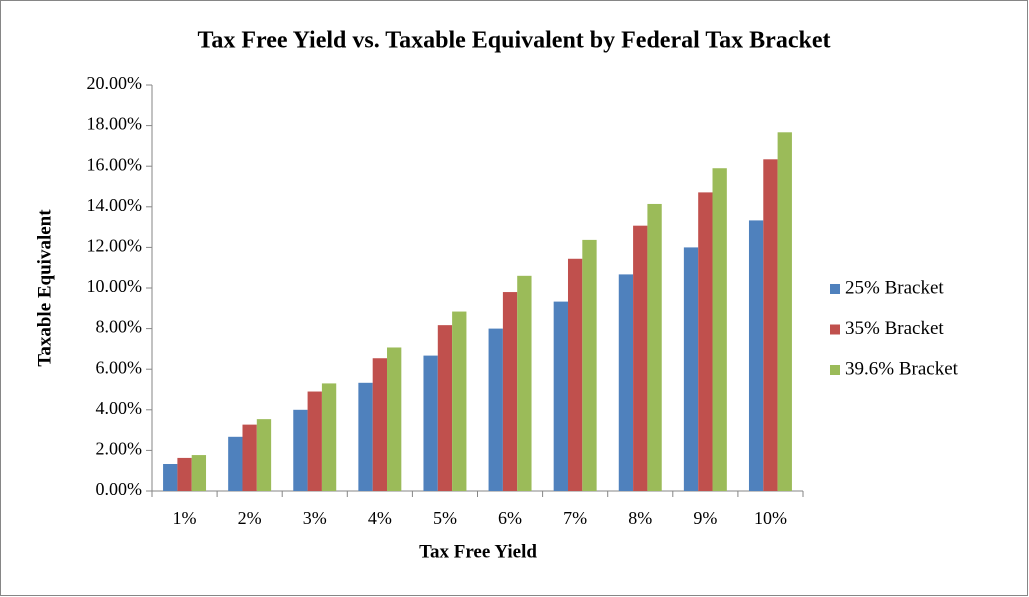 The height and width of the screenshot is (597, 1029). I want to click on x-tick-label: 10%, so click(770, 518).